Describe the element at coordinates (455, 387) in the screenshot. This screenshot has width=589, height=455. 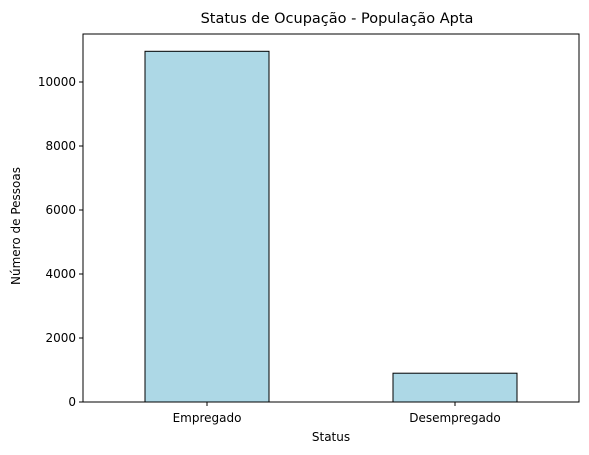
I see `bar-desempregado` at that location.